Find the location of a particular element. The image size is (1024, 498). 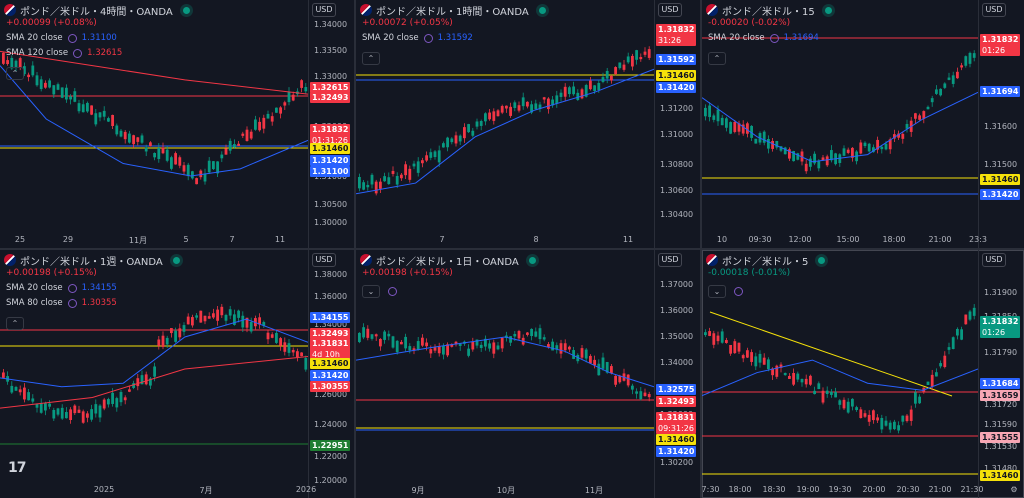

symbol-title-row: ポンド／米ドル・1週・OANDA is located at coordinates (92, 260).